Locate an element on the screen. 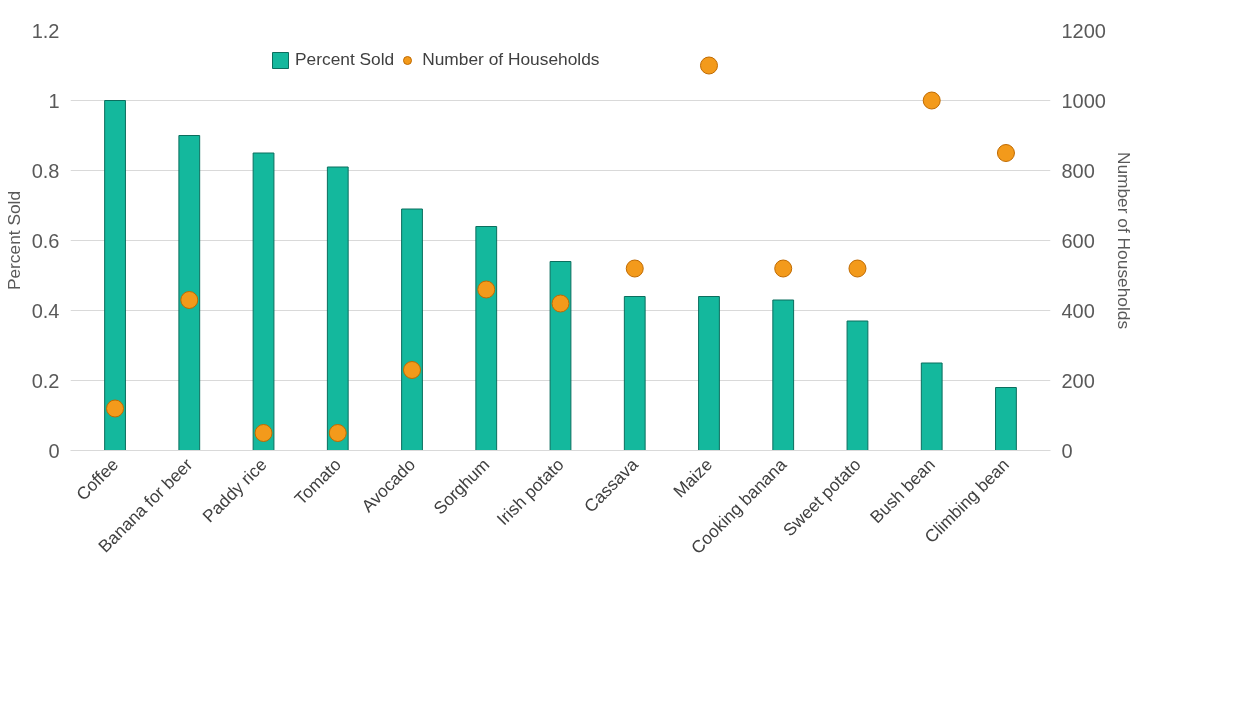 The image size is (1236, 728). y-tick-label: 0.4 is located at coordinates (45, 310).